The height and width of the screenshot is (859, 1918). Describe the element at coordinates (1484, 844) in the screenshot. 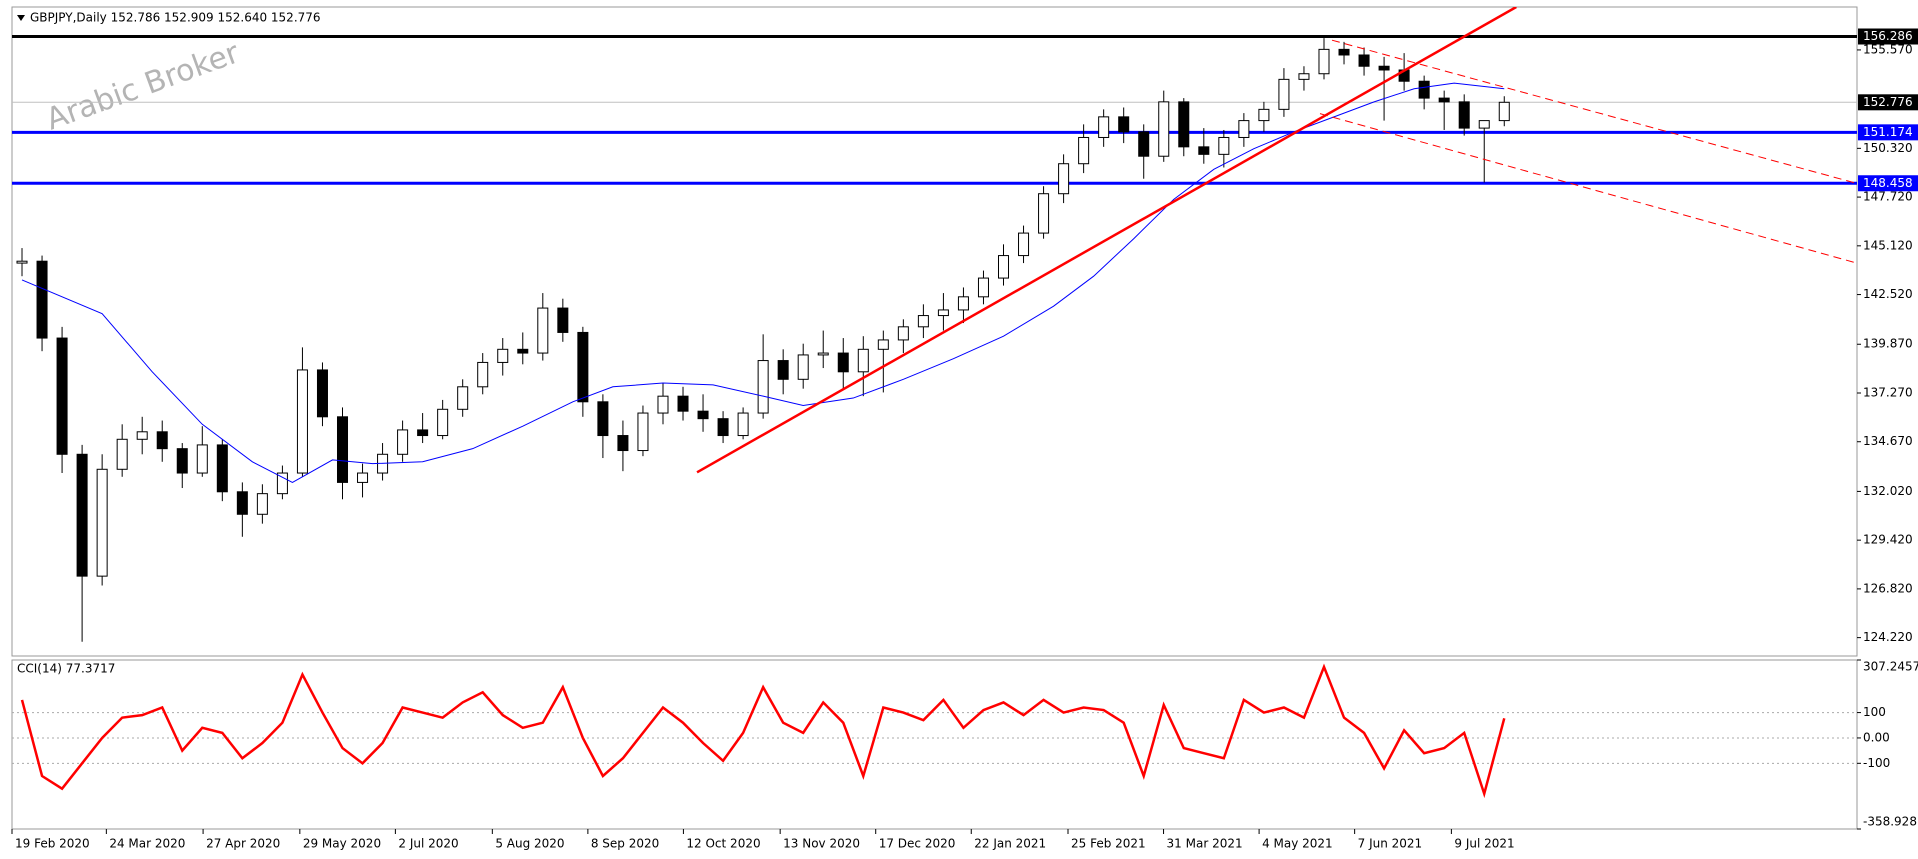

I see `x-tick-label: 9 Jul 2021` at that location.